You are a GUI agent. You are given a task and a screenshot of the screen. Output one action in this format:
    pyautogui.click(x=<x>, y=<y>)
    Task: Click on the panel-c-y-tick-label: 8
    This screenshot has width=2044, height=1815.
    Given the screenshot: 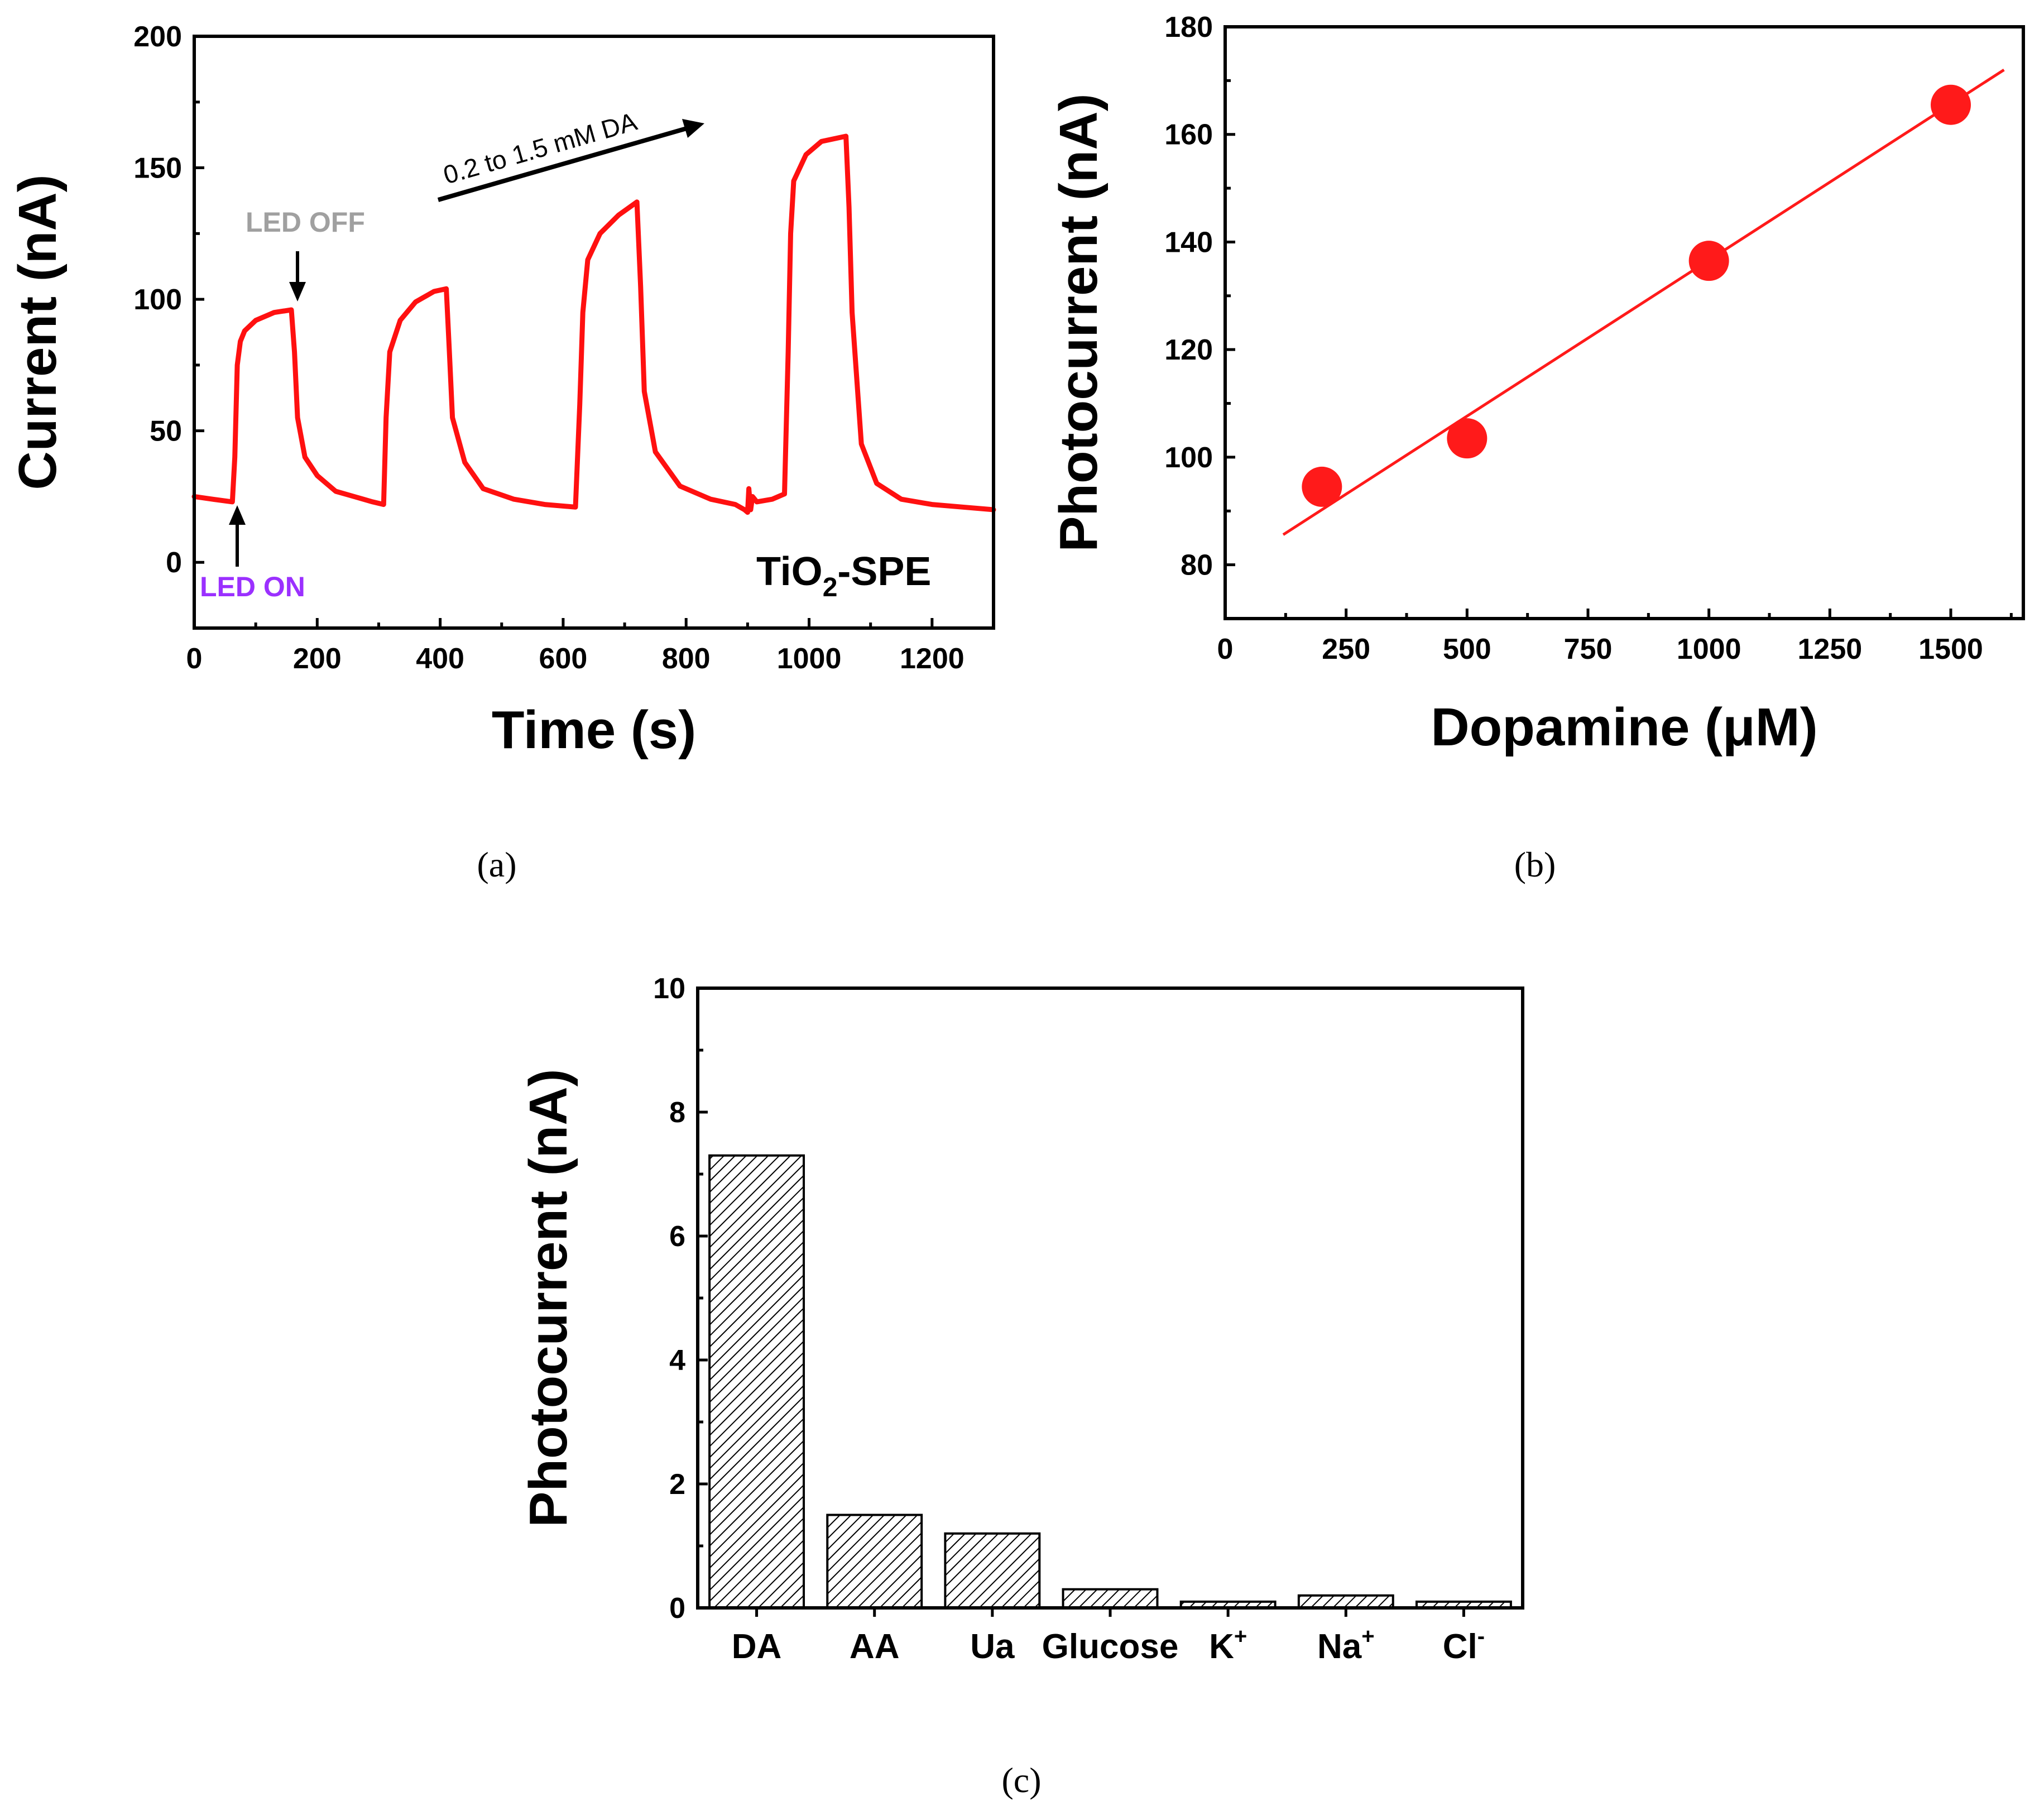 What is the action you would take?
    pyautogui.click(x=677, y=1112)
    